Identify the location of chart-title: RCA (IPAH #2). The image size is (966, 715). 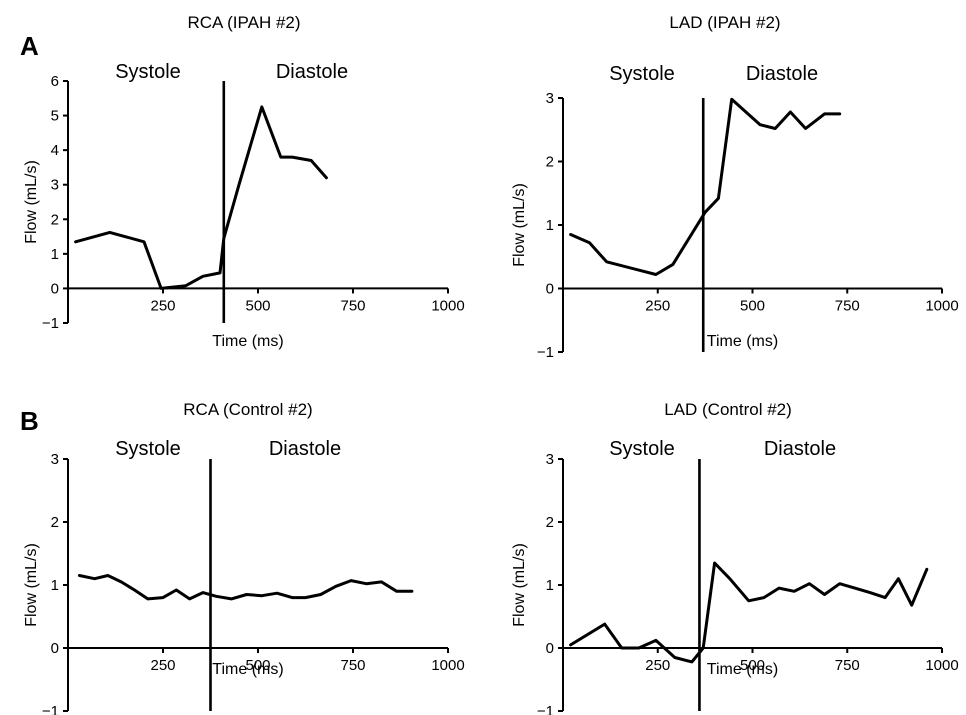
(243, 22).